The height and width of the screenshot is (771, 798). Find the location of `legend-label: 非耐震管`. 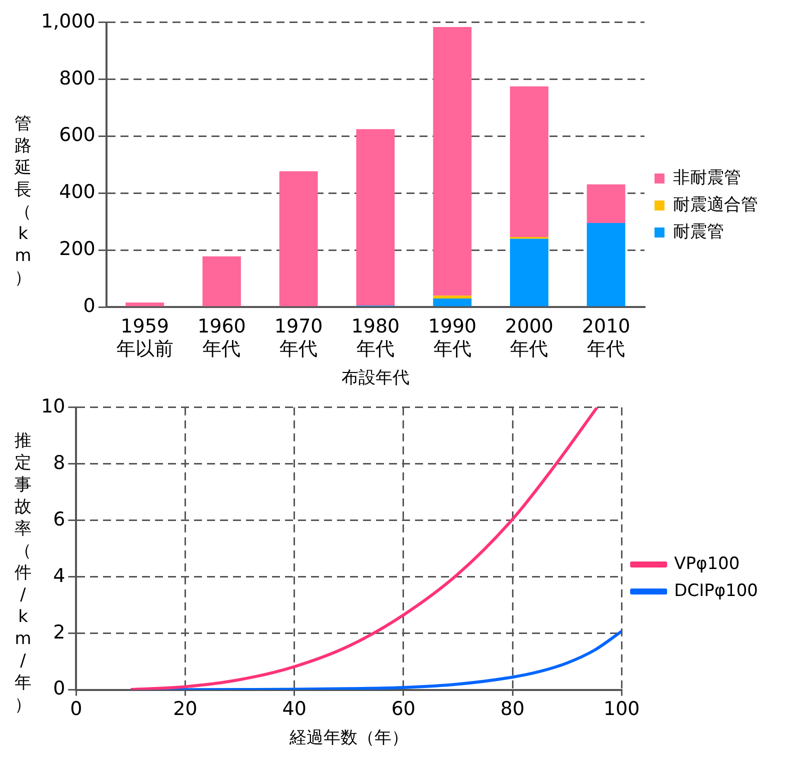

legend-label: 非耐震管 is located at coordinates (707, 178).